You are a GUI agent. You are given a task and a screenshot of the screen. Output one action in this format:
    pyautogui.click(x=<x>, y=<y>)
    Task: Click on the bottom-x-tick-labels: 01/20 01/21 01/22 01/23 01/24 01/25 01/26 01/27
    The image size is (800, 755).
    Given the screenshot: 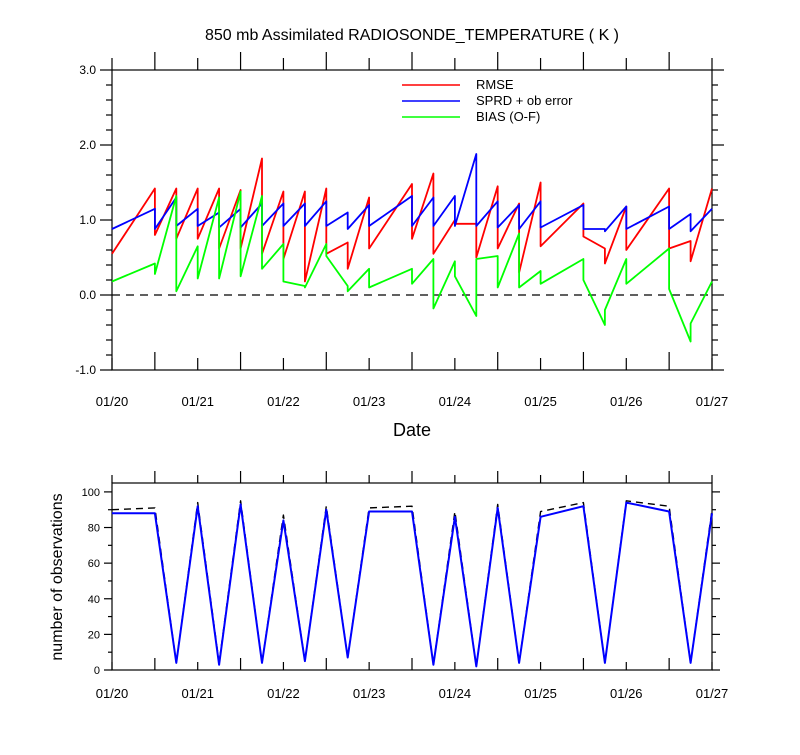 What is the action you would take?
    pyautogui.click(x=412, y=693)
    